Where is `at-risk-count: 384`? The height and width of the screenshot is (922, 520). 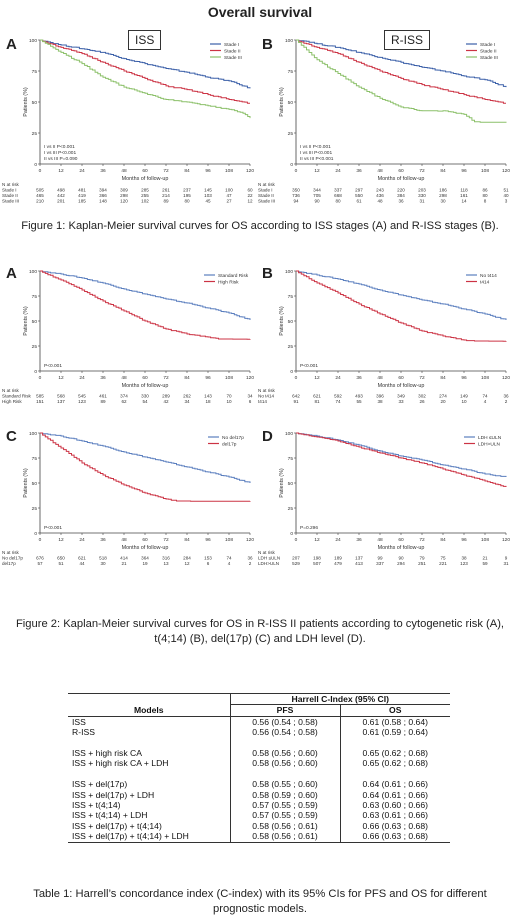
at-risk-count: 384 is located at coordinates (401, 195).